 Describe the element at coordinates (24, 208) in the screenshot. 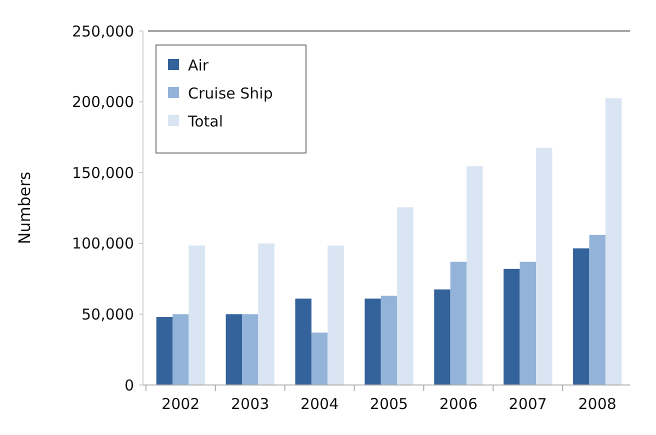

I see `y-axis-title: Numbers` at that location.